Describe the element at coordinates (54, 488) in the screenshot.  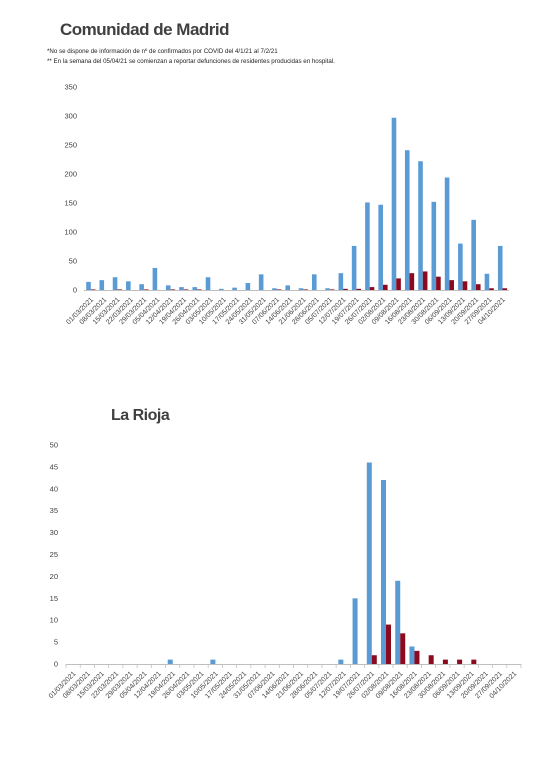
I see `y-tick-label: 40` at that location.